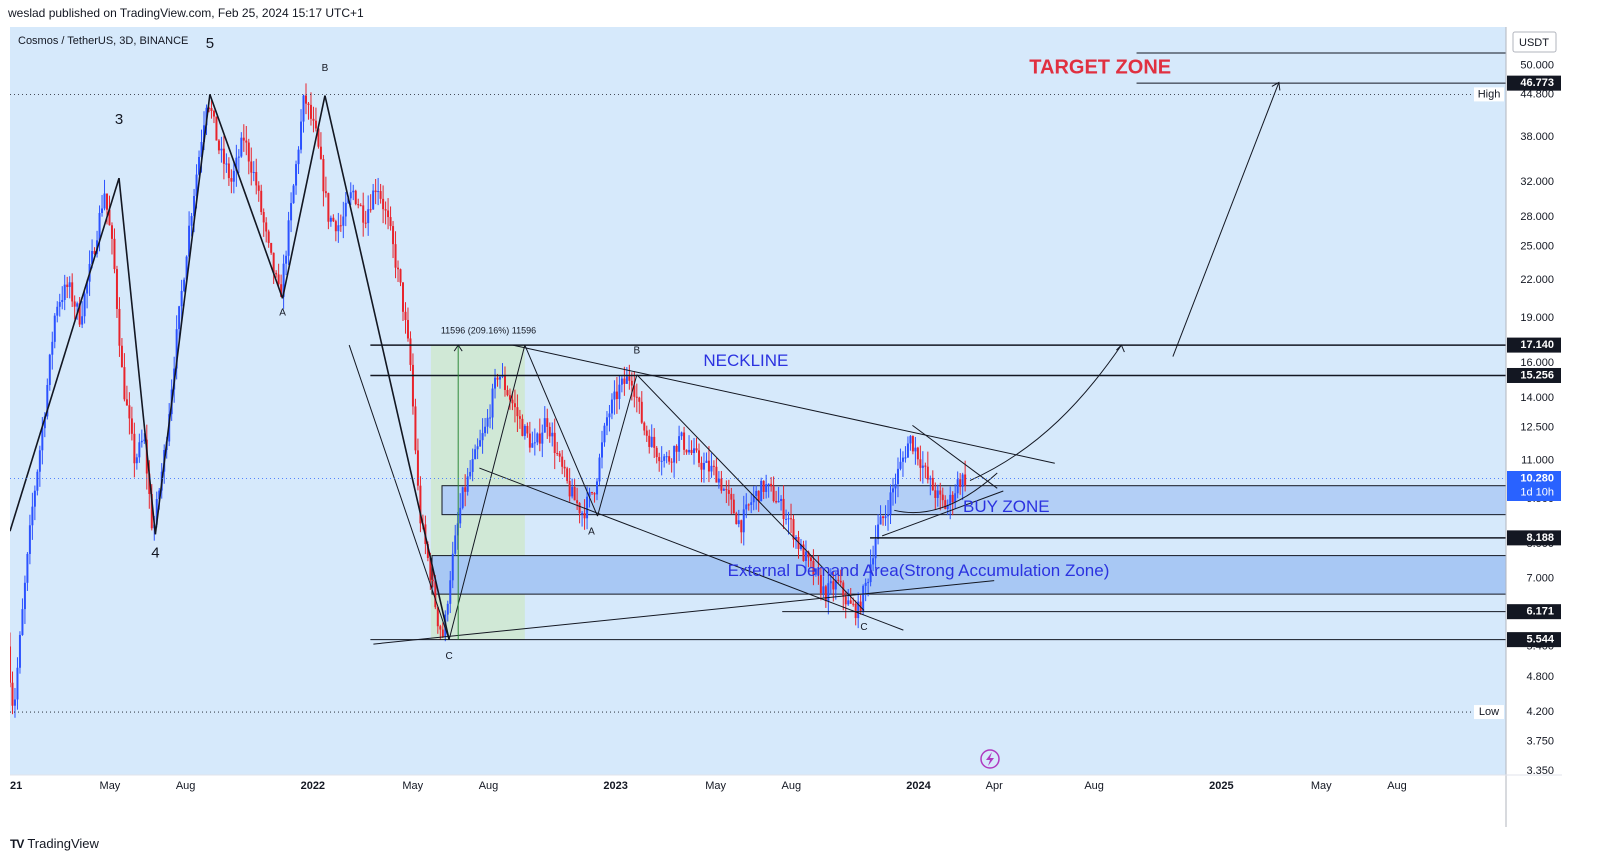 Image resolution: width=1622 pixels, height=862 pixels. I want to click on triangle-lower-line, so click(942, 513).